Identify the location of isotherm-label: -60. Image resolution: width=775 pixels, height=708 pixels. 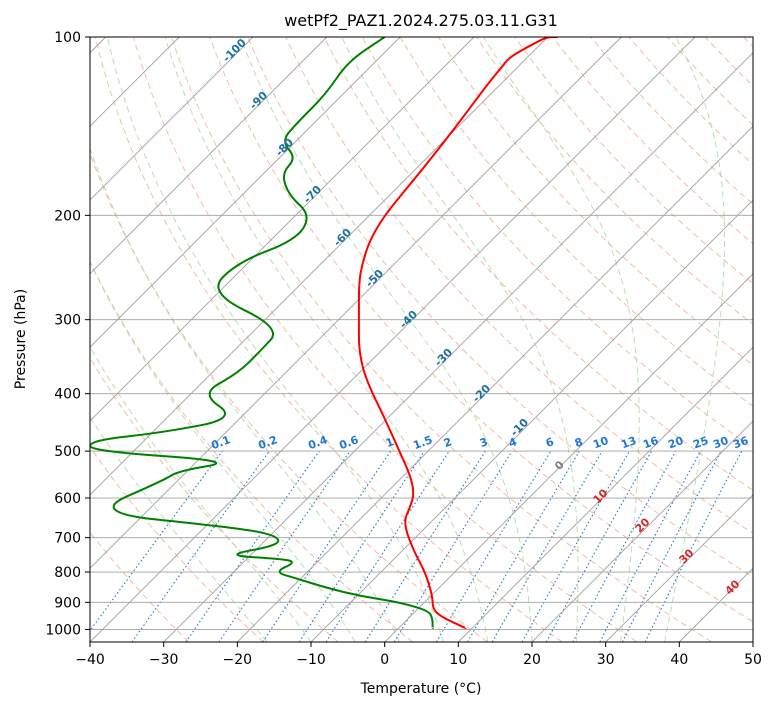
(342, 237).